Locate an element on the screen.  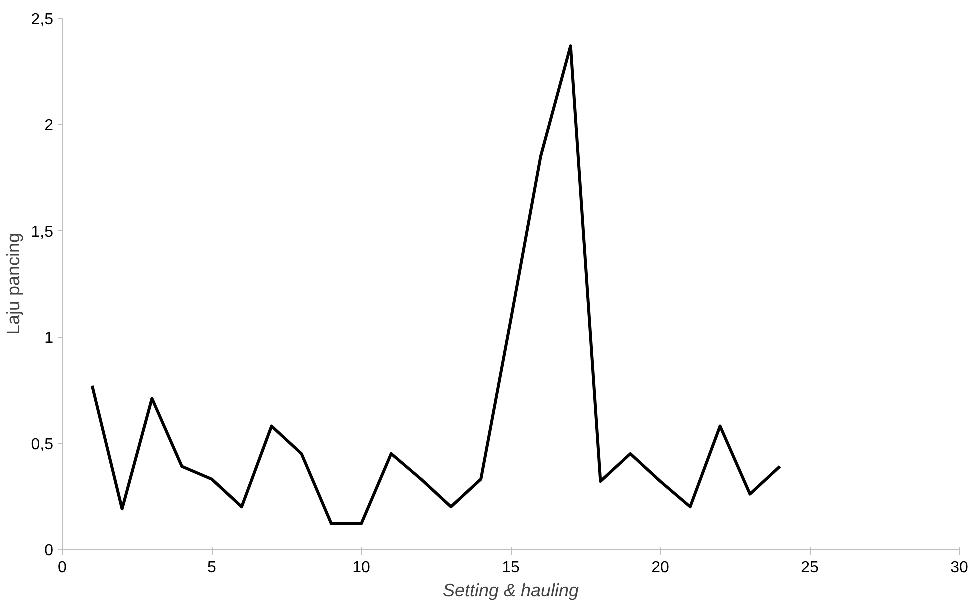
x-tick-label: 0 is located at coordinates (63, 568).